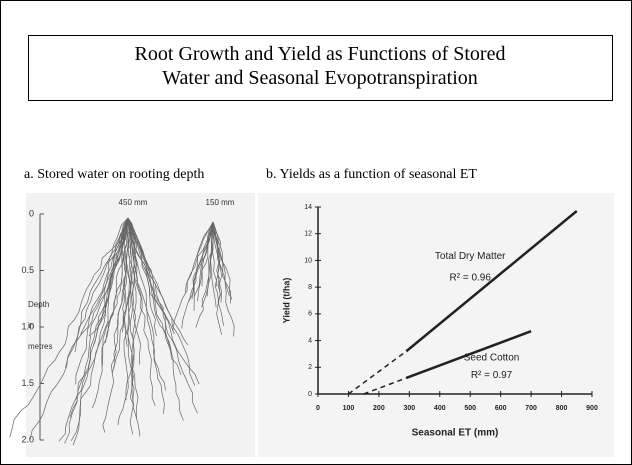  What do you see at coordinates (349, 408) in the screenshot?
I see `x-tick-label: 100` at bounding box center [349, 408].